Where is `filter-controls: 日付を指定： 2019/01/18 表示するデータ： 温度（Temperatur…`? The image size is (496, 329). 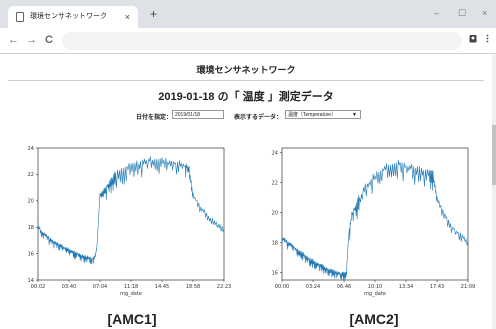 filter-controls: 日付を指定： 2019/01/18 表示するデータ： 温度（Temperatur… is located at coordinates (246, 116).